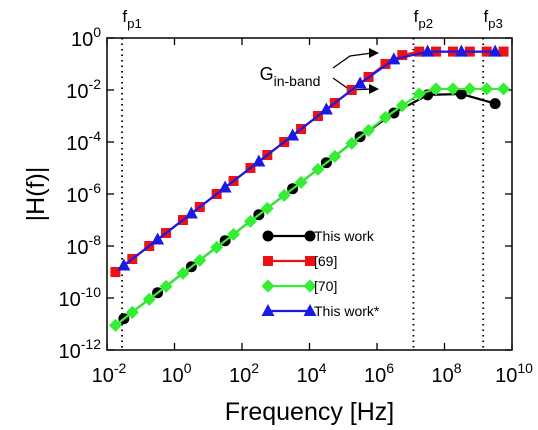 Image resolution: width=538 pixels, height=430 pixels. Describe the element at coordinates (355, 71) in the screenshot. I see `annotation-arrows` at that location.